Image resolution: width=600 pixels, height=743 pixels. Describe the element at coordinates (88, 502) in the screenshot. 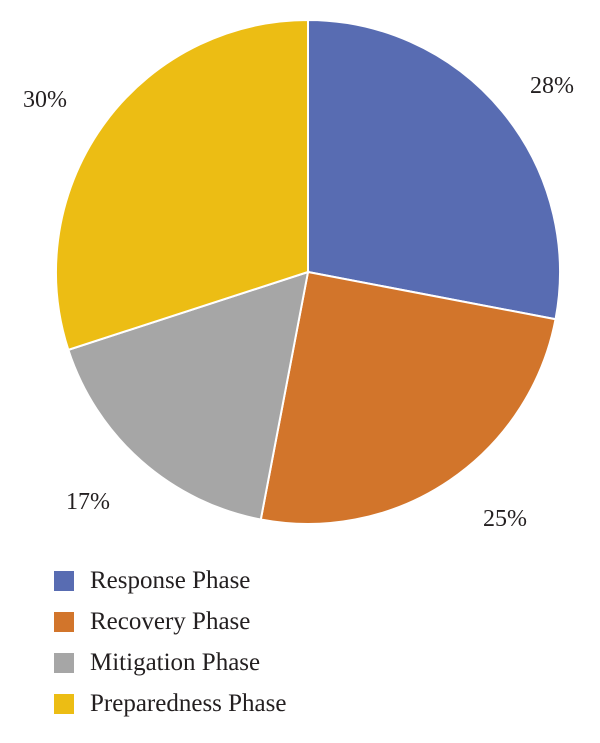

I see `value-label-mitigation-phase: 17%` at that location.